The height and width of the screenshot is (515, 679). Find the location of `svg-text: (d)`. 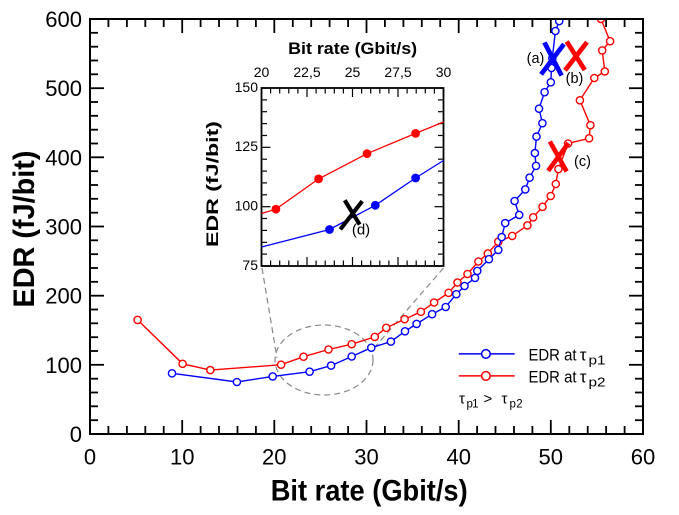

svg-text: (d) is located at coordinates (361, 230).